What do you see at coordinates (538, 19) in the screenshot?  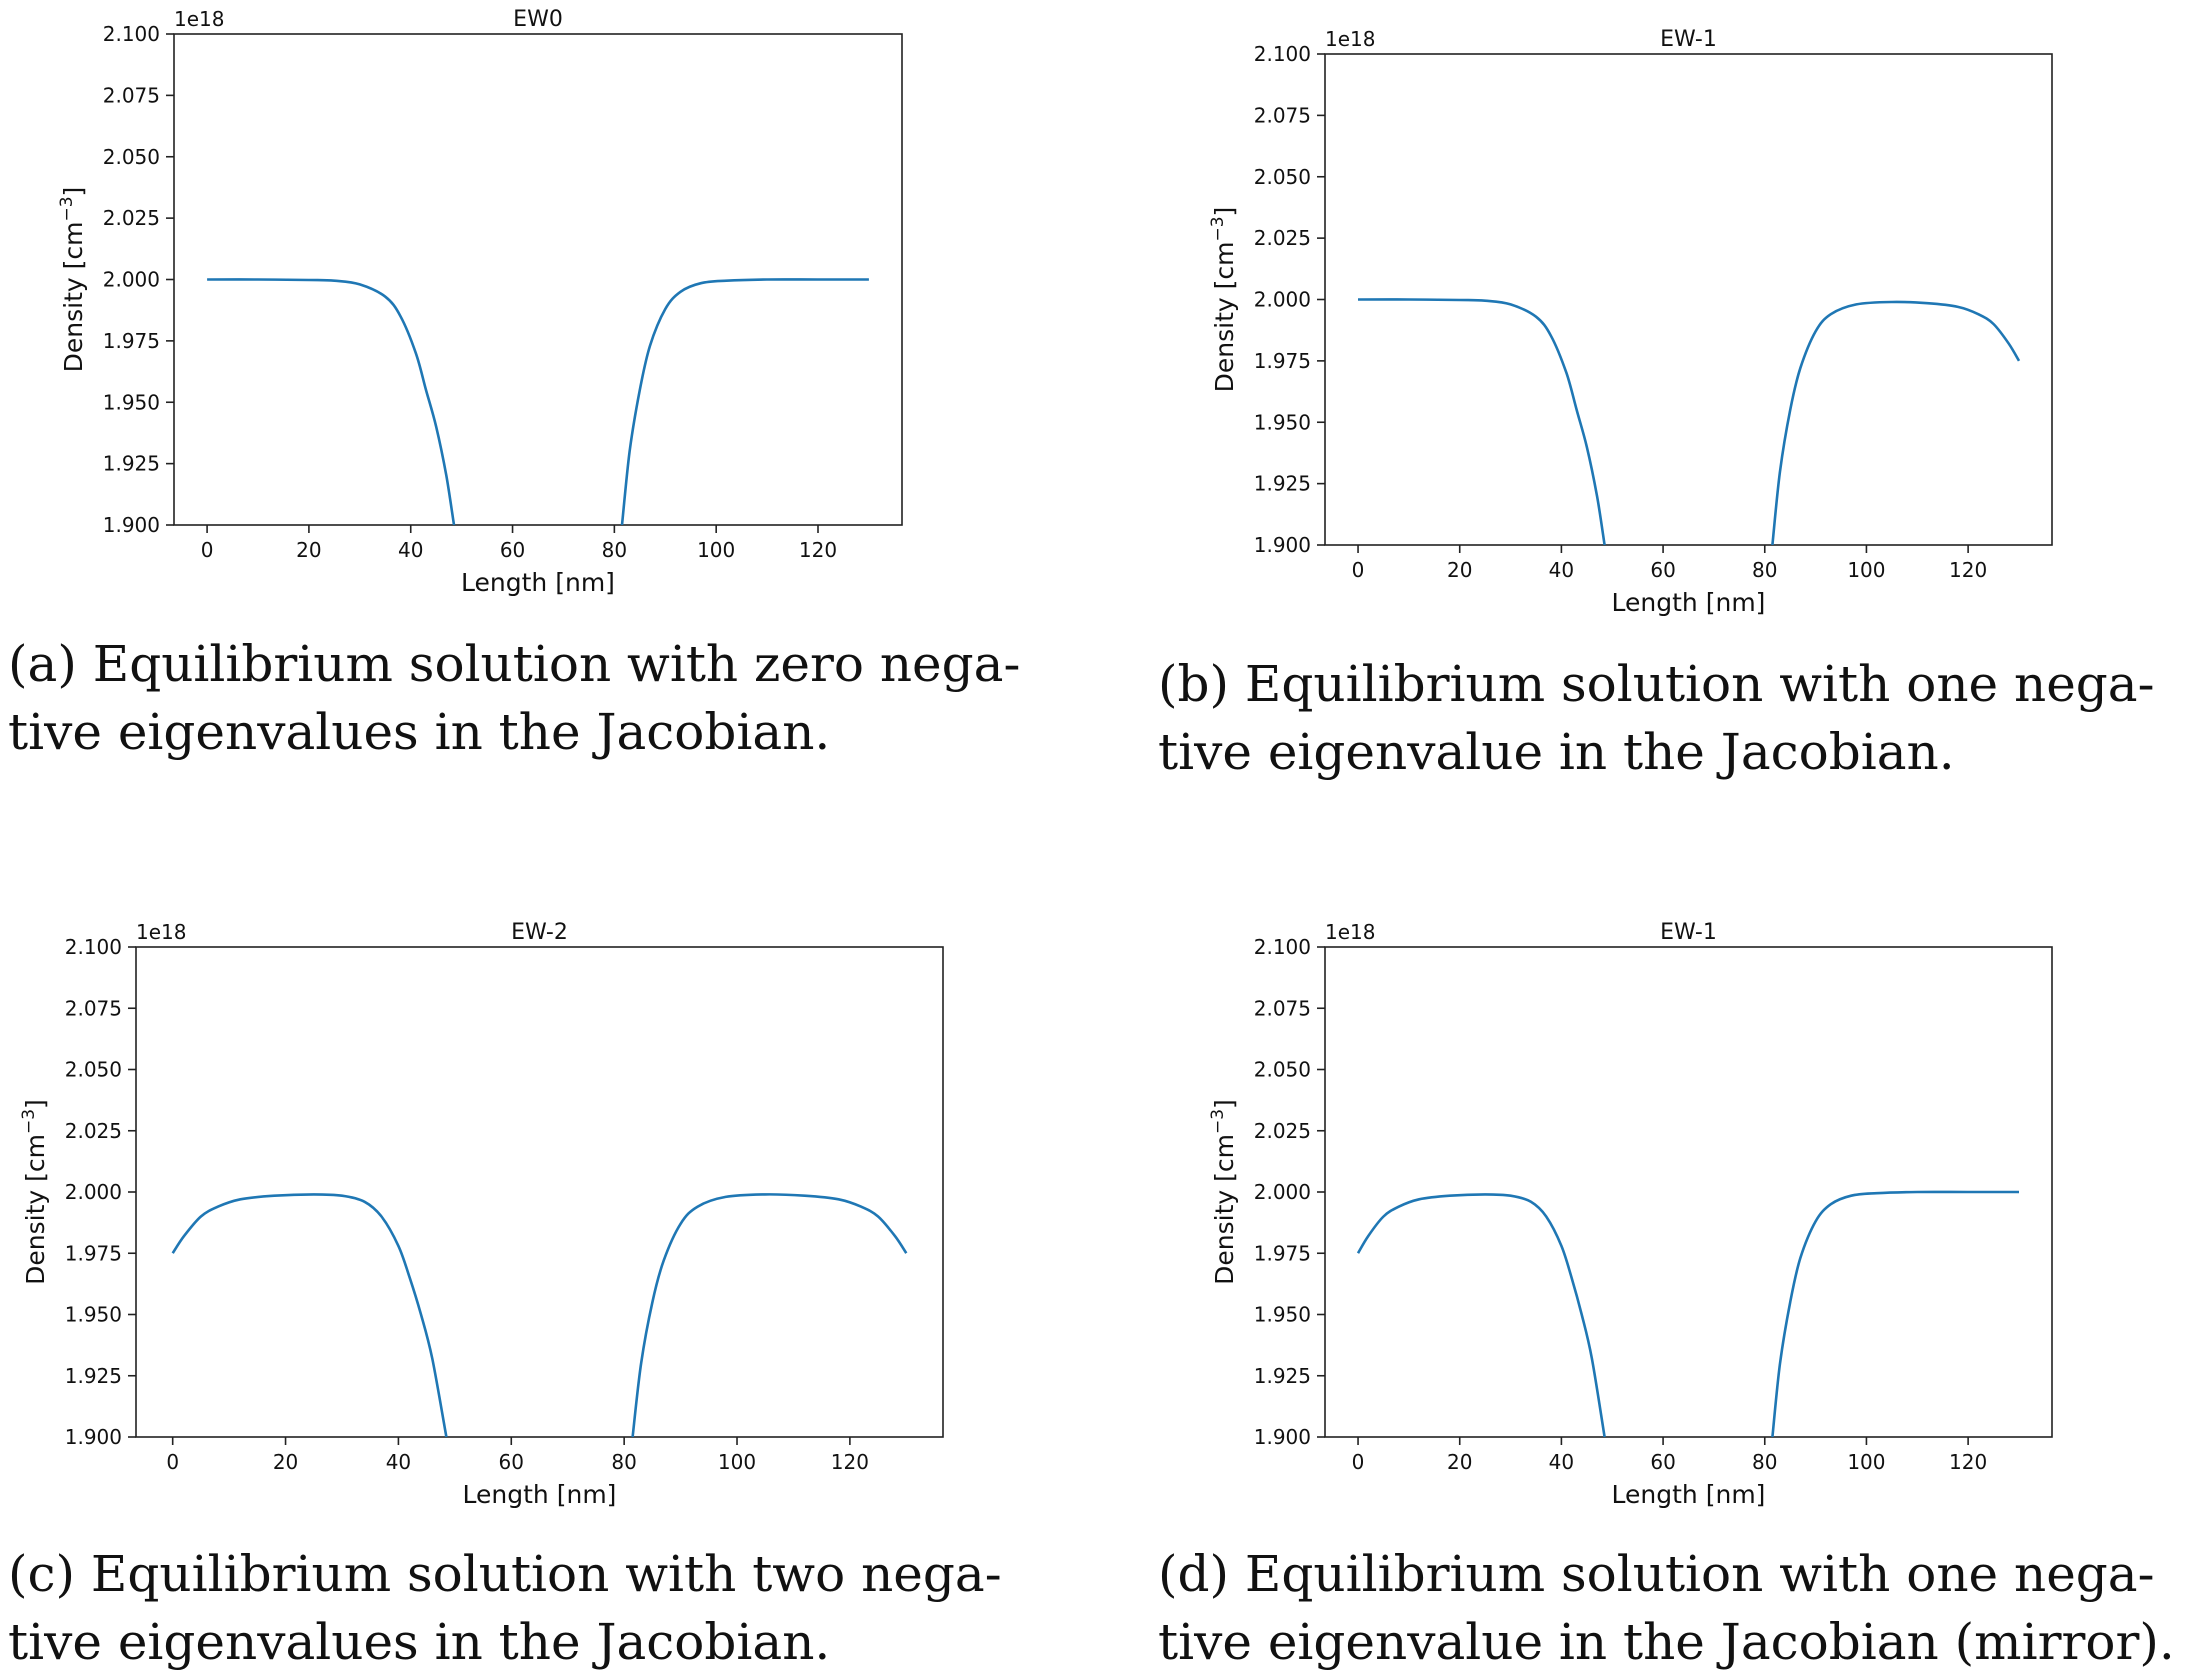 I see `chart-title: EW0` at bounding box center [538, 19].